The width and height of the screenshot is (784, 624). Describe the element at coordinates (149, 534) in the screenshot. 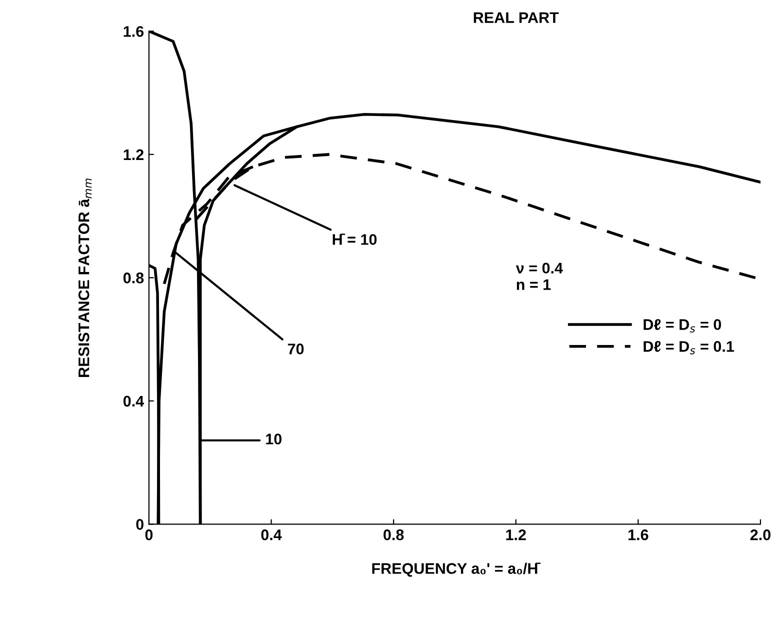

I see `x-tick-label: 0` at that location.